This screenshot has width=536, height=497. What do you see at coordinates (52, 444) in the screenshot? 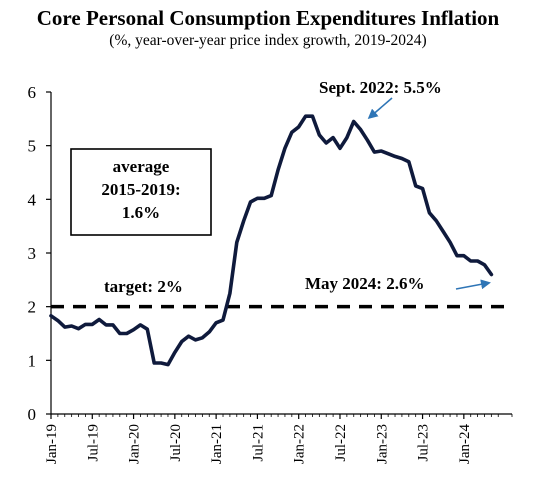
I see `x-tick-label: Jan-19` at bounding box center [52, 444].